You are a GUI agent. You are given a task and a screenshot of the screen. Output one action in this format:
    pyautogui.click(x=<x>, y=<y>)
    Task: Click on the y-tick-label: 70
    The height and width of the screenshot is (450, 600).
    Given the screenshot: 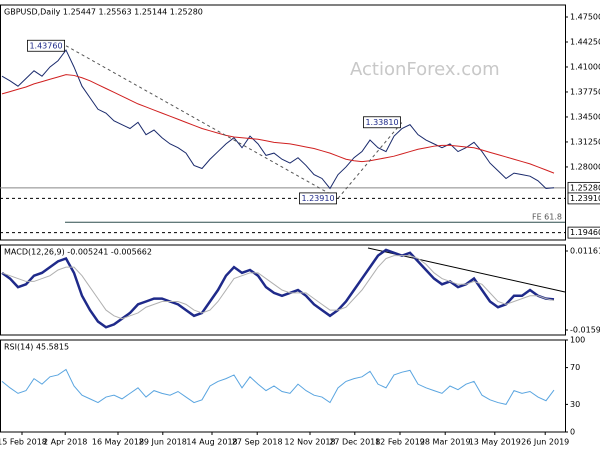 What is the action you would take?
    pyautogui.click(x=575, y=367)
    